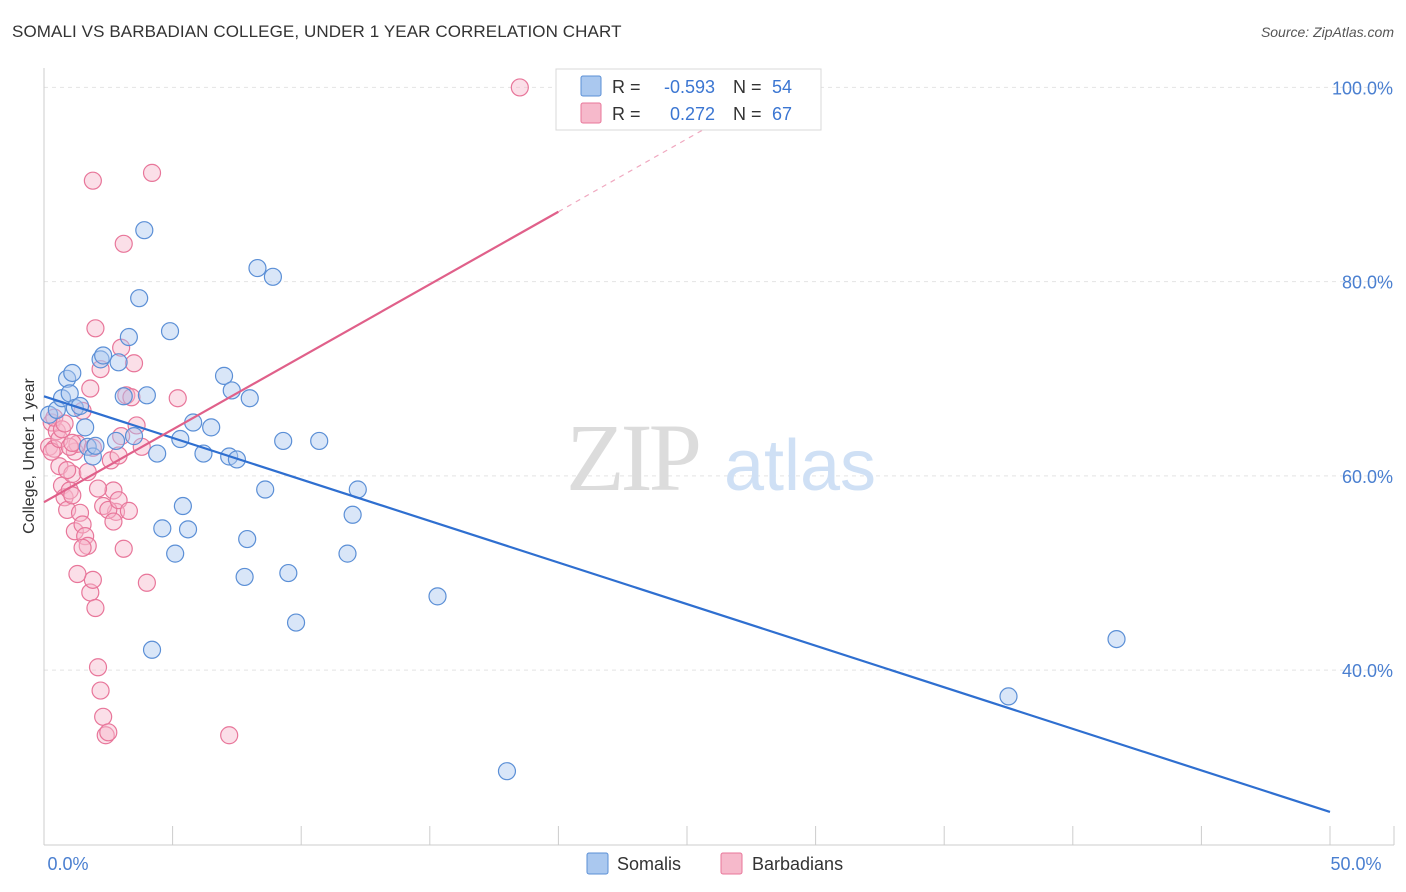  I want to click on x-ticks, so click(719, 835).